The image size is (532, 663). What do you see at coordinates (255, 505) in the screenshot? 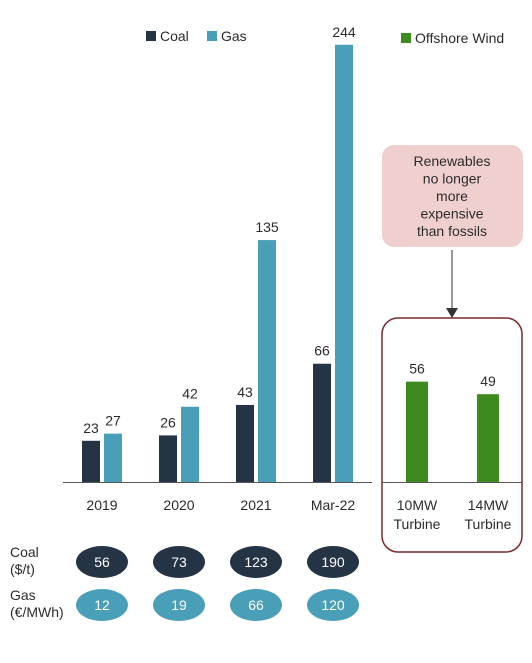
I see `x-tick-2021: 2021` at bounding box center [255, 505].